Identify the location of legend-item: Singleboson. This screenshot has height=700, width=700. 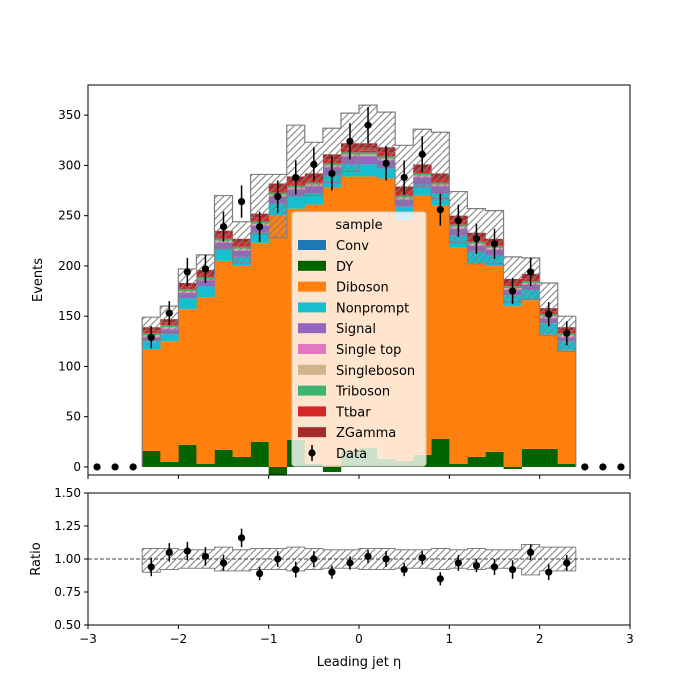
(356, 371).